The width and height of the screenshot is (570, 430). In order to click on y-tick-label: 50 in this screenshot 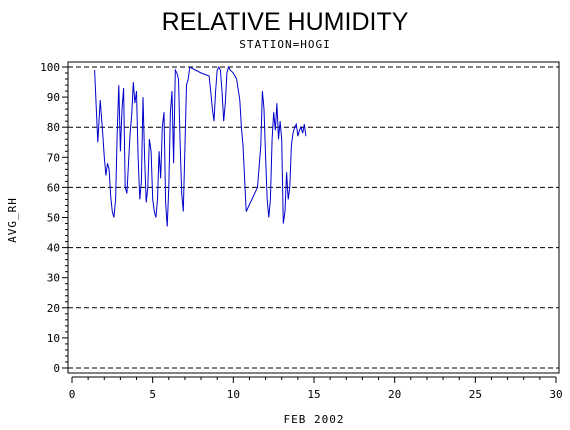, I will do `click(53, 218)`.